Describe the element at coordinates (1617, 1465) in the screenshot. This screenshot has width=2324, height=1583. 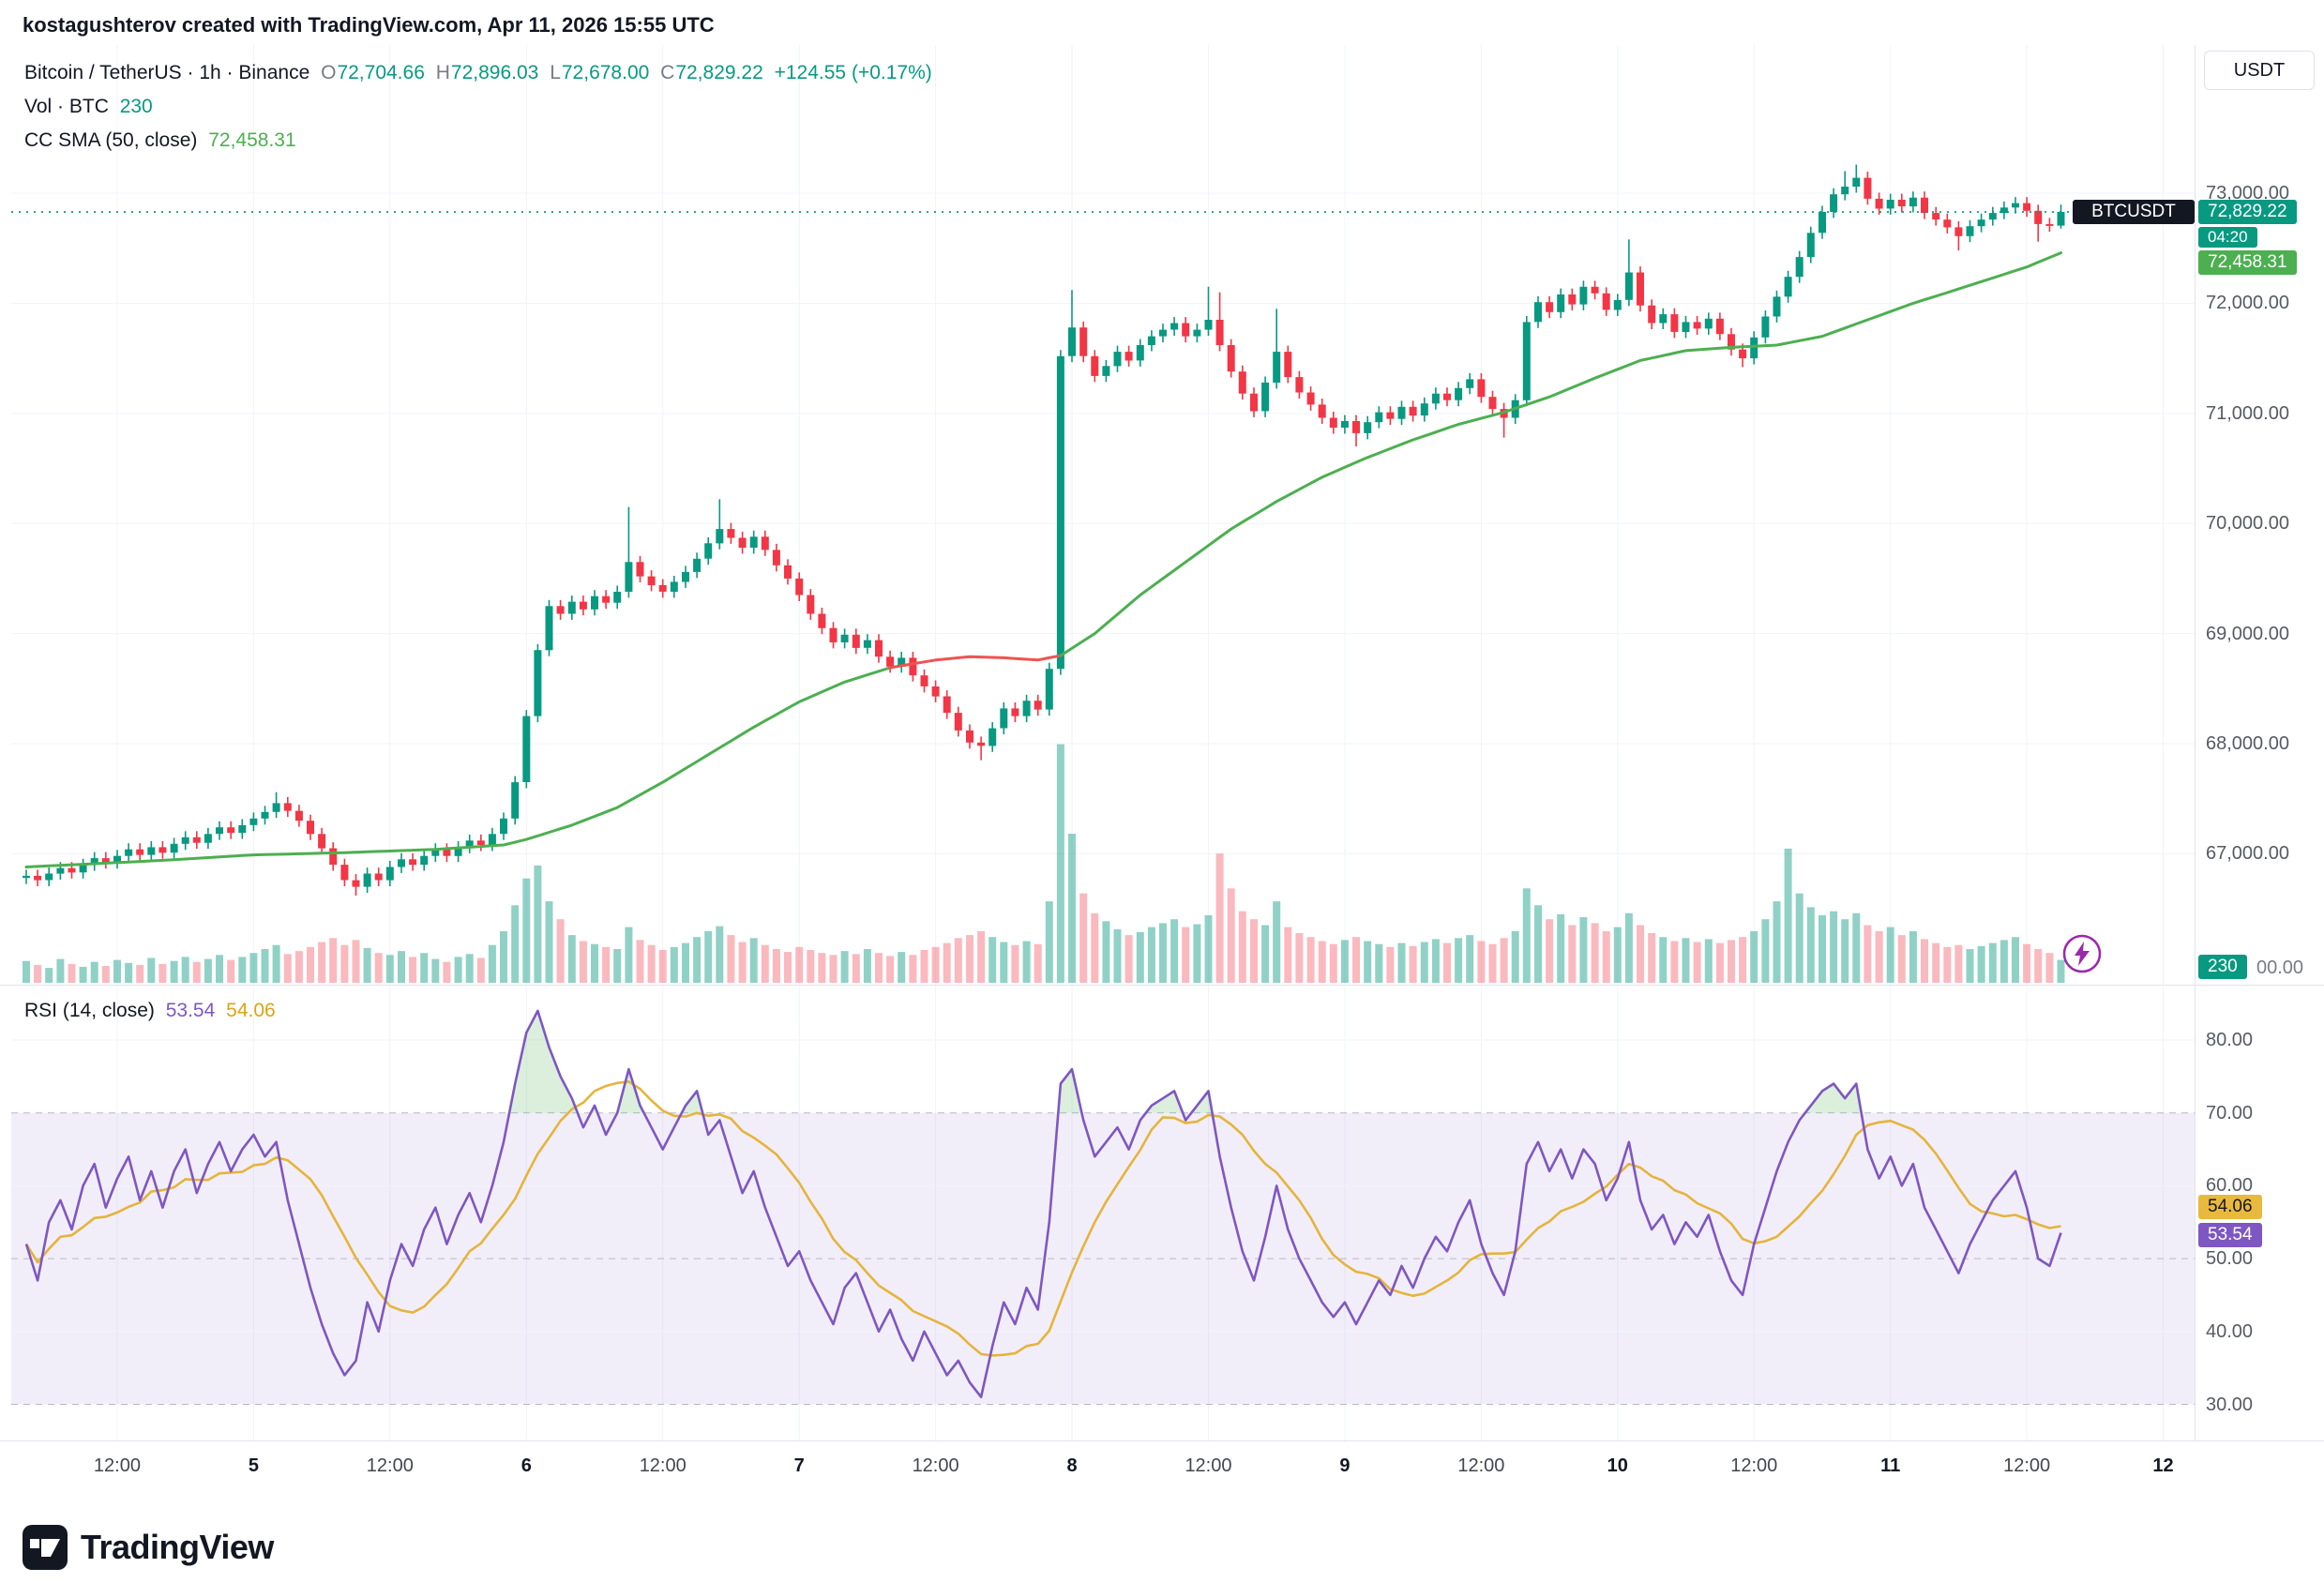
I see `time-tick-label: 10` at that location.